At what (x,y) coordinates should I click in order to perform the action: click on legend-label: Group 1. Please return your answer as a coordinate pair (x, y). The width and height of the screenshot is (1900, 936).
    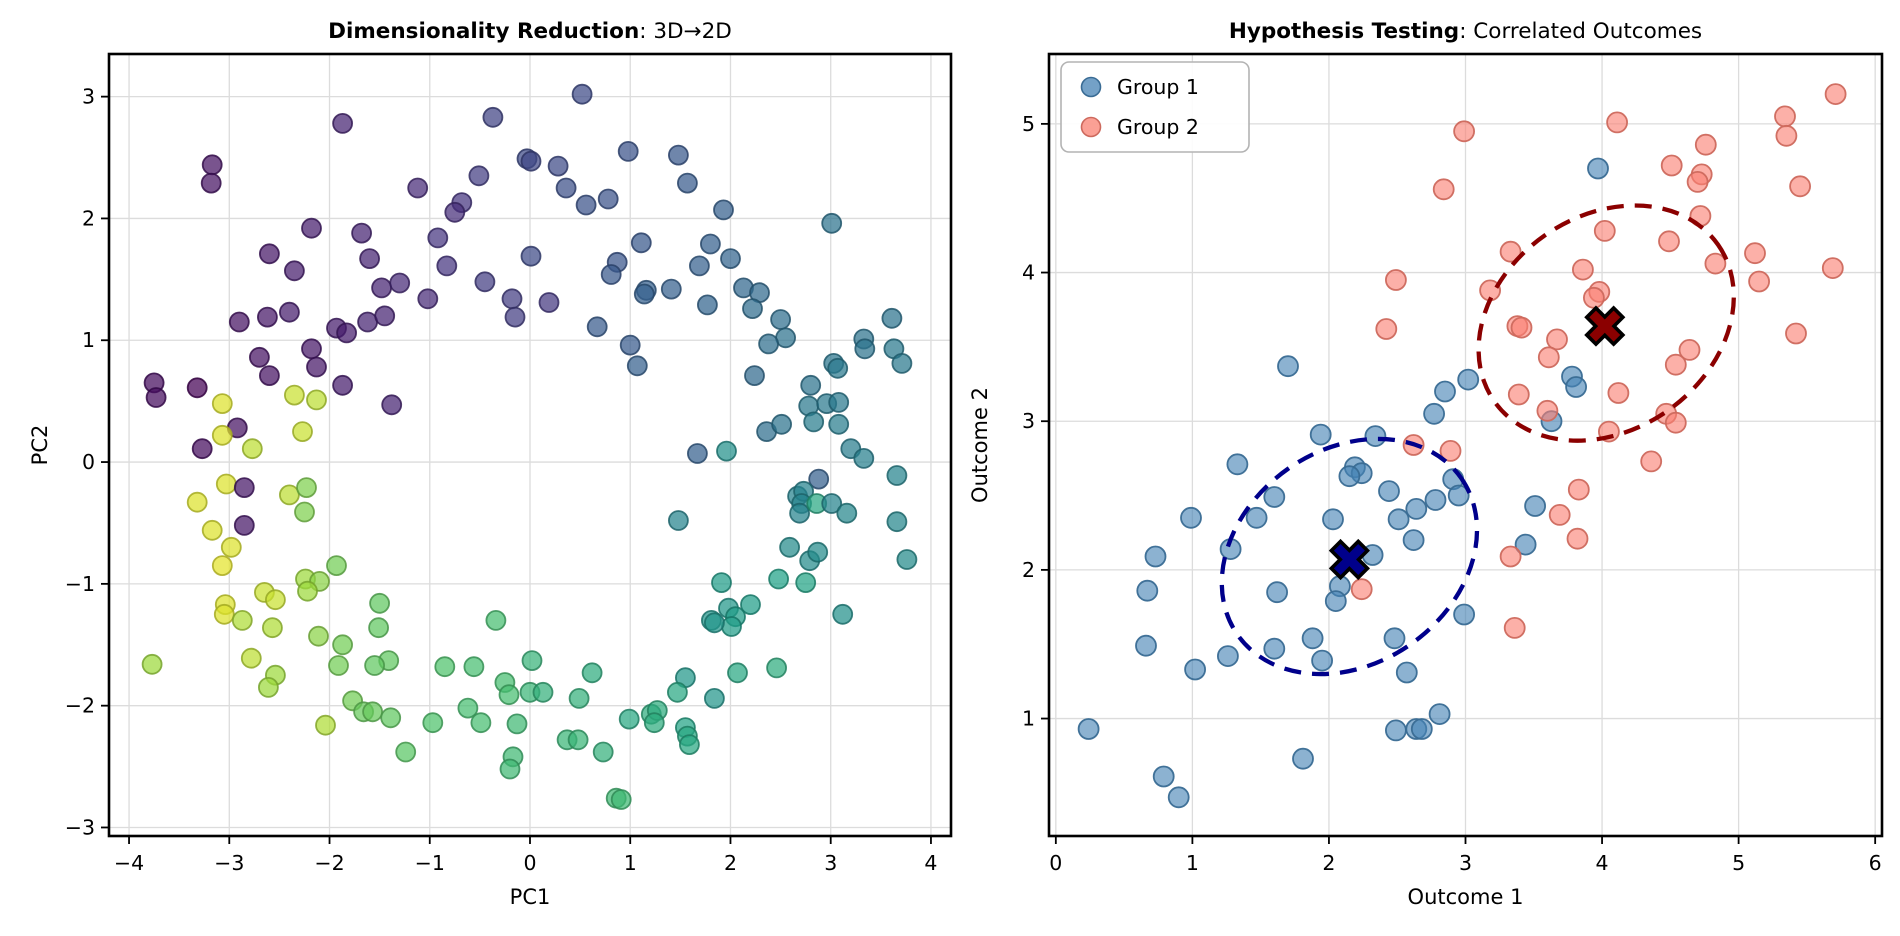
    Looking at the image, I should click on (1158, 87).